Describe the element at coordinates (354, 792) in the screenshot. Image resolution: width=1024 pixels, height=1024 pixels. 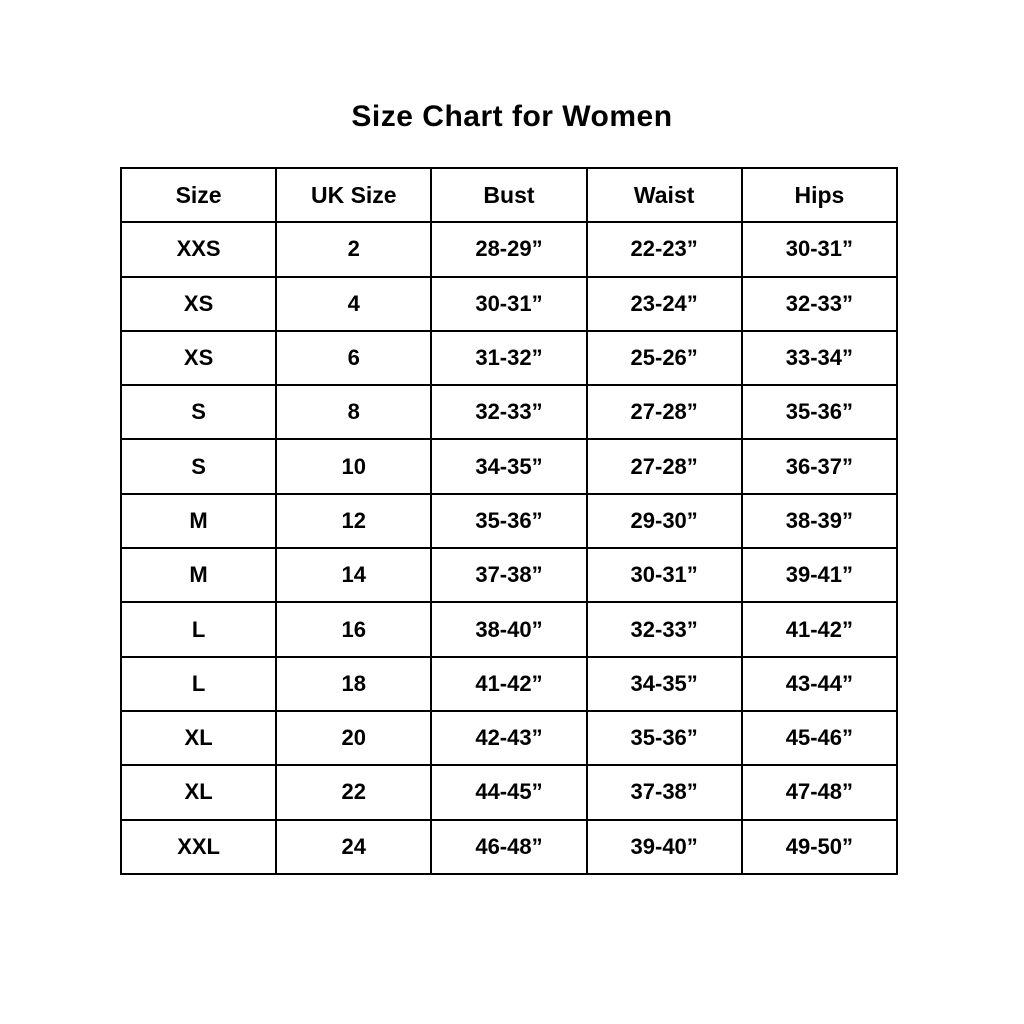
I see `table-cell: 22` at that location.